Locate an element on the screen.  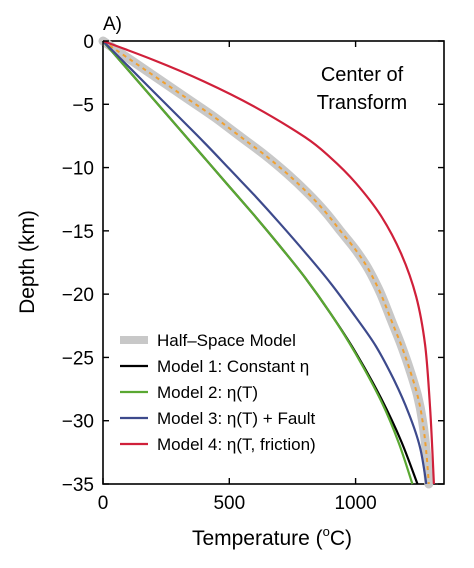
x-axis-label-main: Temperature ( is located at coordinates (257, 538).